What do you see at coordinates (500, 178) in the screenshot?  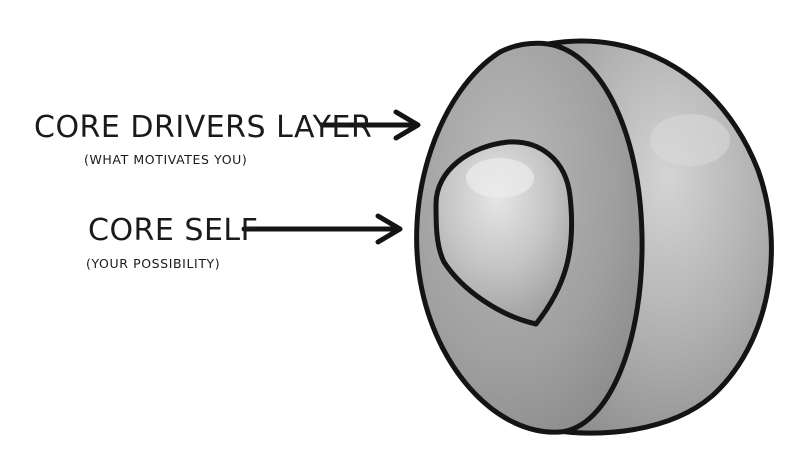 I see `core-highlight` at bounding box center [500, 178].